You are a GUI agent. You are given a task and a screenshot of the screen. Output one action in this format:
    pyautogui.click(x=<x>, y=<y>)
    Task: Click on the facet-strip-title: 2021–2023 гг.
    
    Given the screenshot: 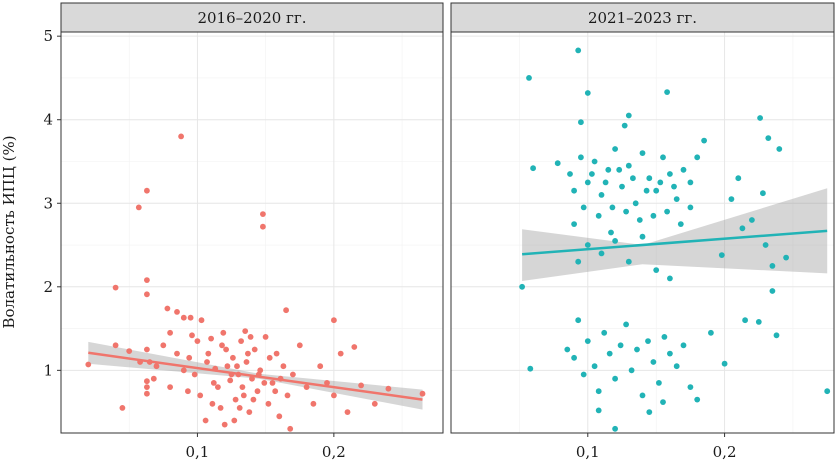 What is the action you would take?
    pyautogui.click(x=642, y=18)
    